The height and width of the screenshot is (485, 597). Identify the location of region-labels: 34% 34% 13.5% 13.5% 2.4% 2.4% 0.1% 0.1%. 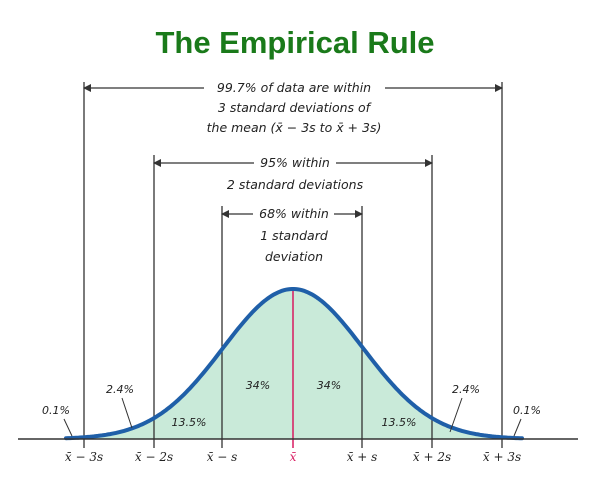
(291, 404).